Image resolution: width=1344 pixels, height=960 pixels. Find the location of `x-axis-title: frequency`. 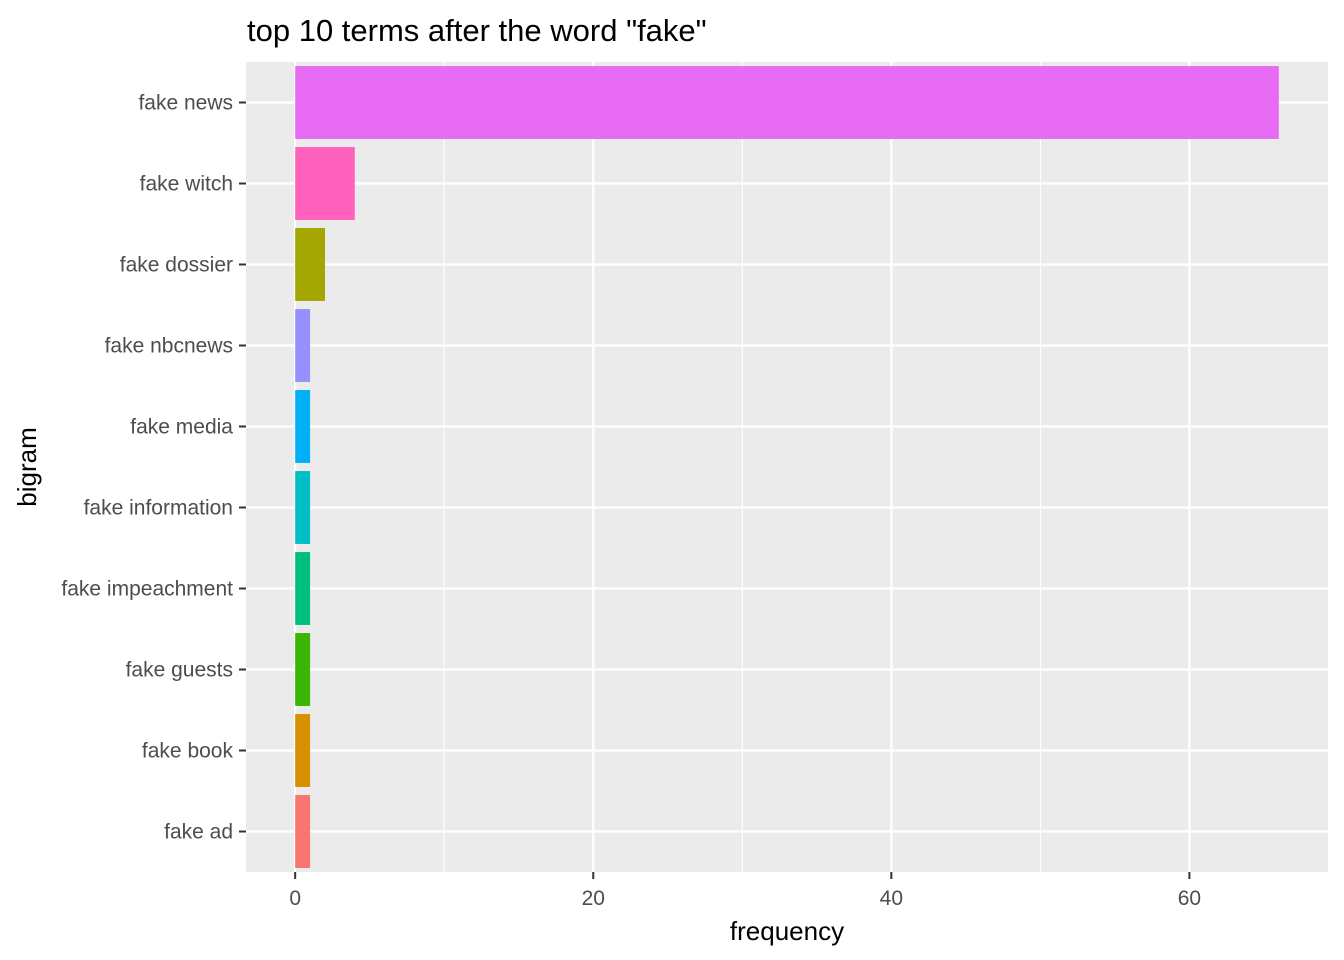

x-axis-title: frequency is located at coordinates (787, 931).